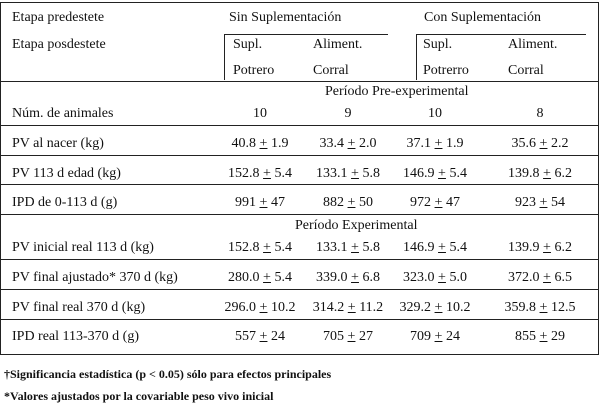  I want to click on cell: 709 + 24, so click(435, 336).